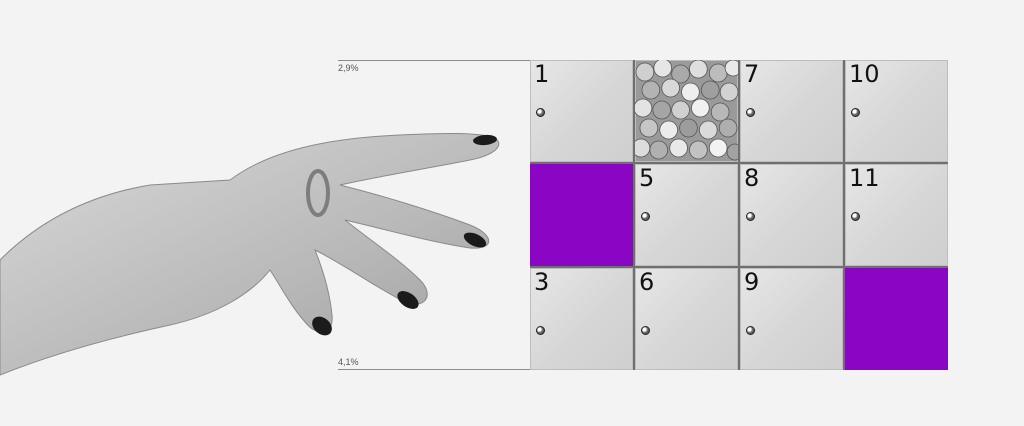 This screenshot has height=426, width=1024. I want to click on percent-label-top: 2,9%, so click(348, 68).